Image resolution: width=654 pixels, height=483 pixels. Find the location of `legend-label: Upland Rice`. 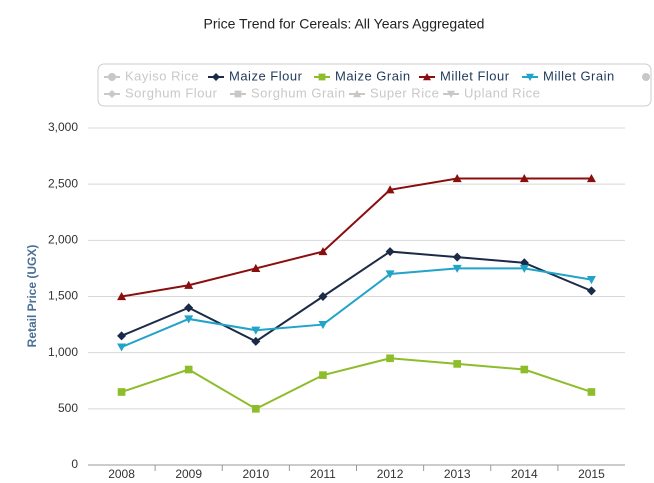

legend-label: Upland Rice is located at coordinates (502, 92).